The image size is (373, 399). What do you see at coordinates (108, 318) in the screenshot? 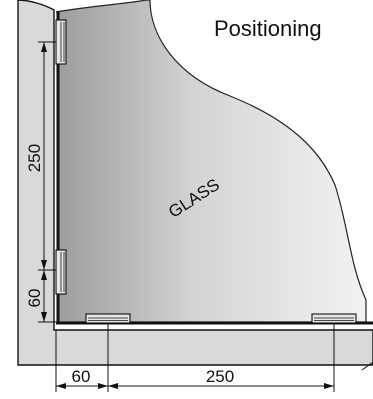
I see `left-floor-pivot` at bounding box center [108, 318].